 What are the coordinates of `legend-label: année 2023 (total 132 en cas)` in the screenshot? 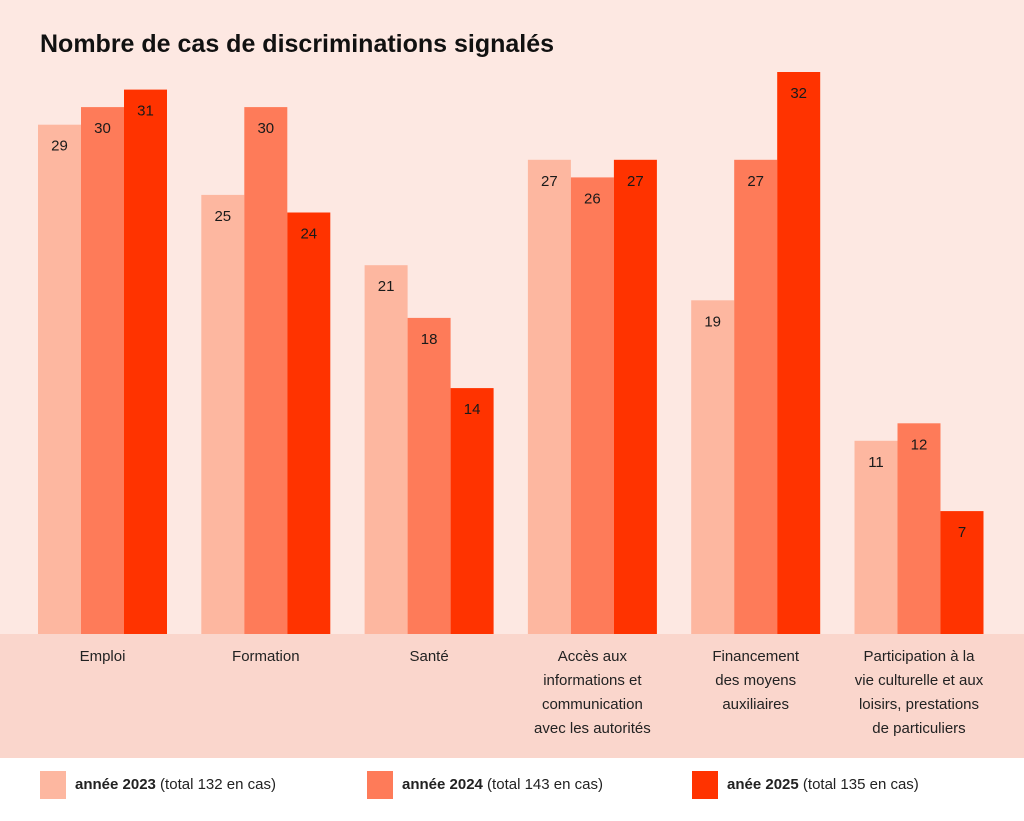 It's located at (175, 784).